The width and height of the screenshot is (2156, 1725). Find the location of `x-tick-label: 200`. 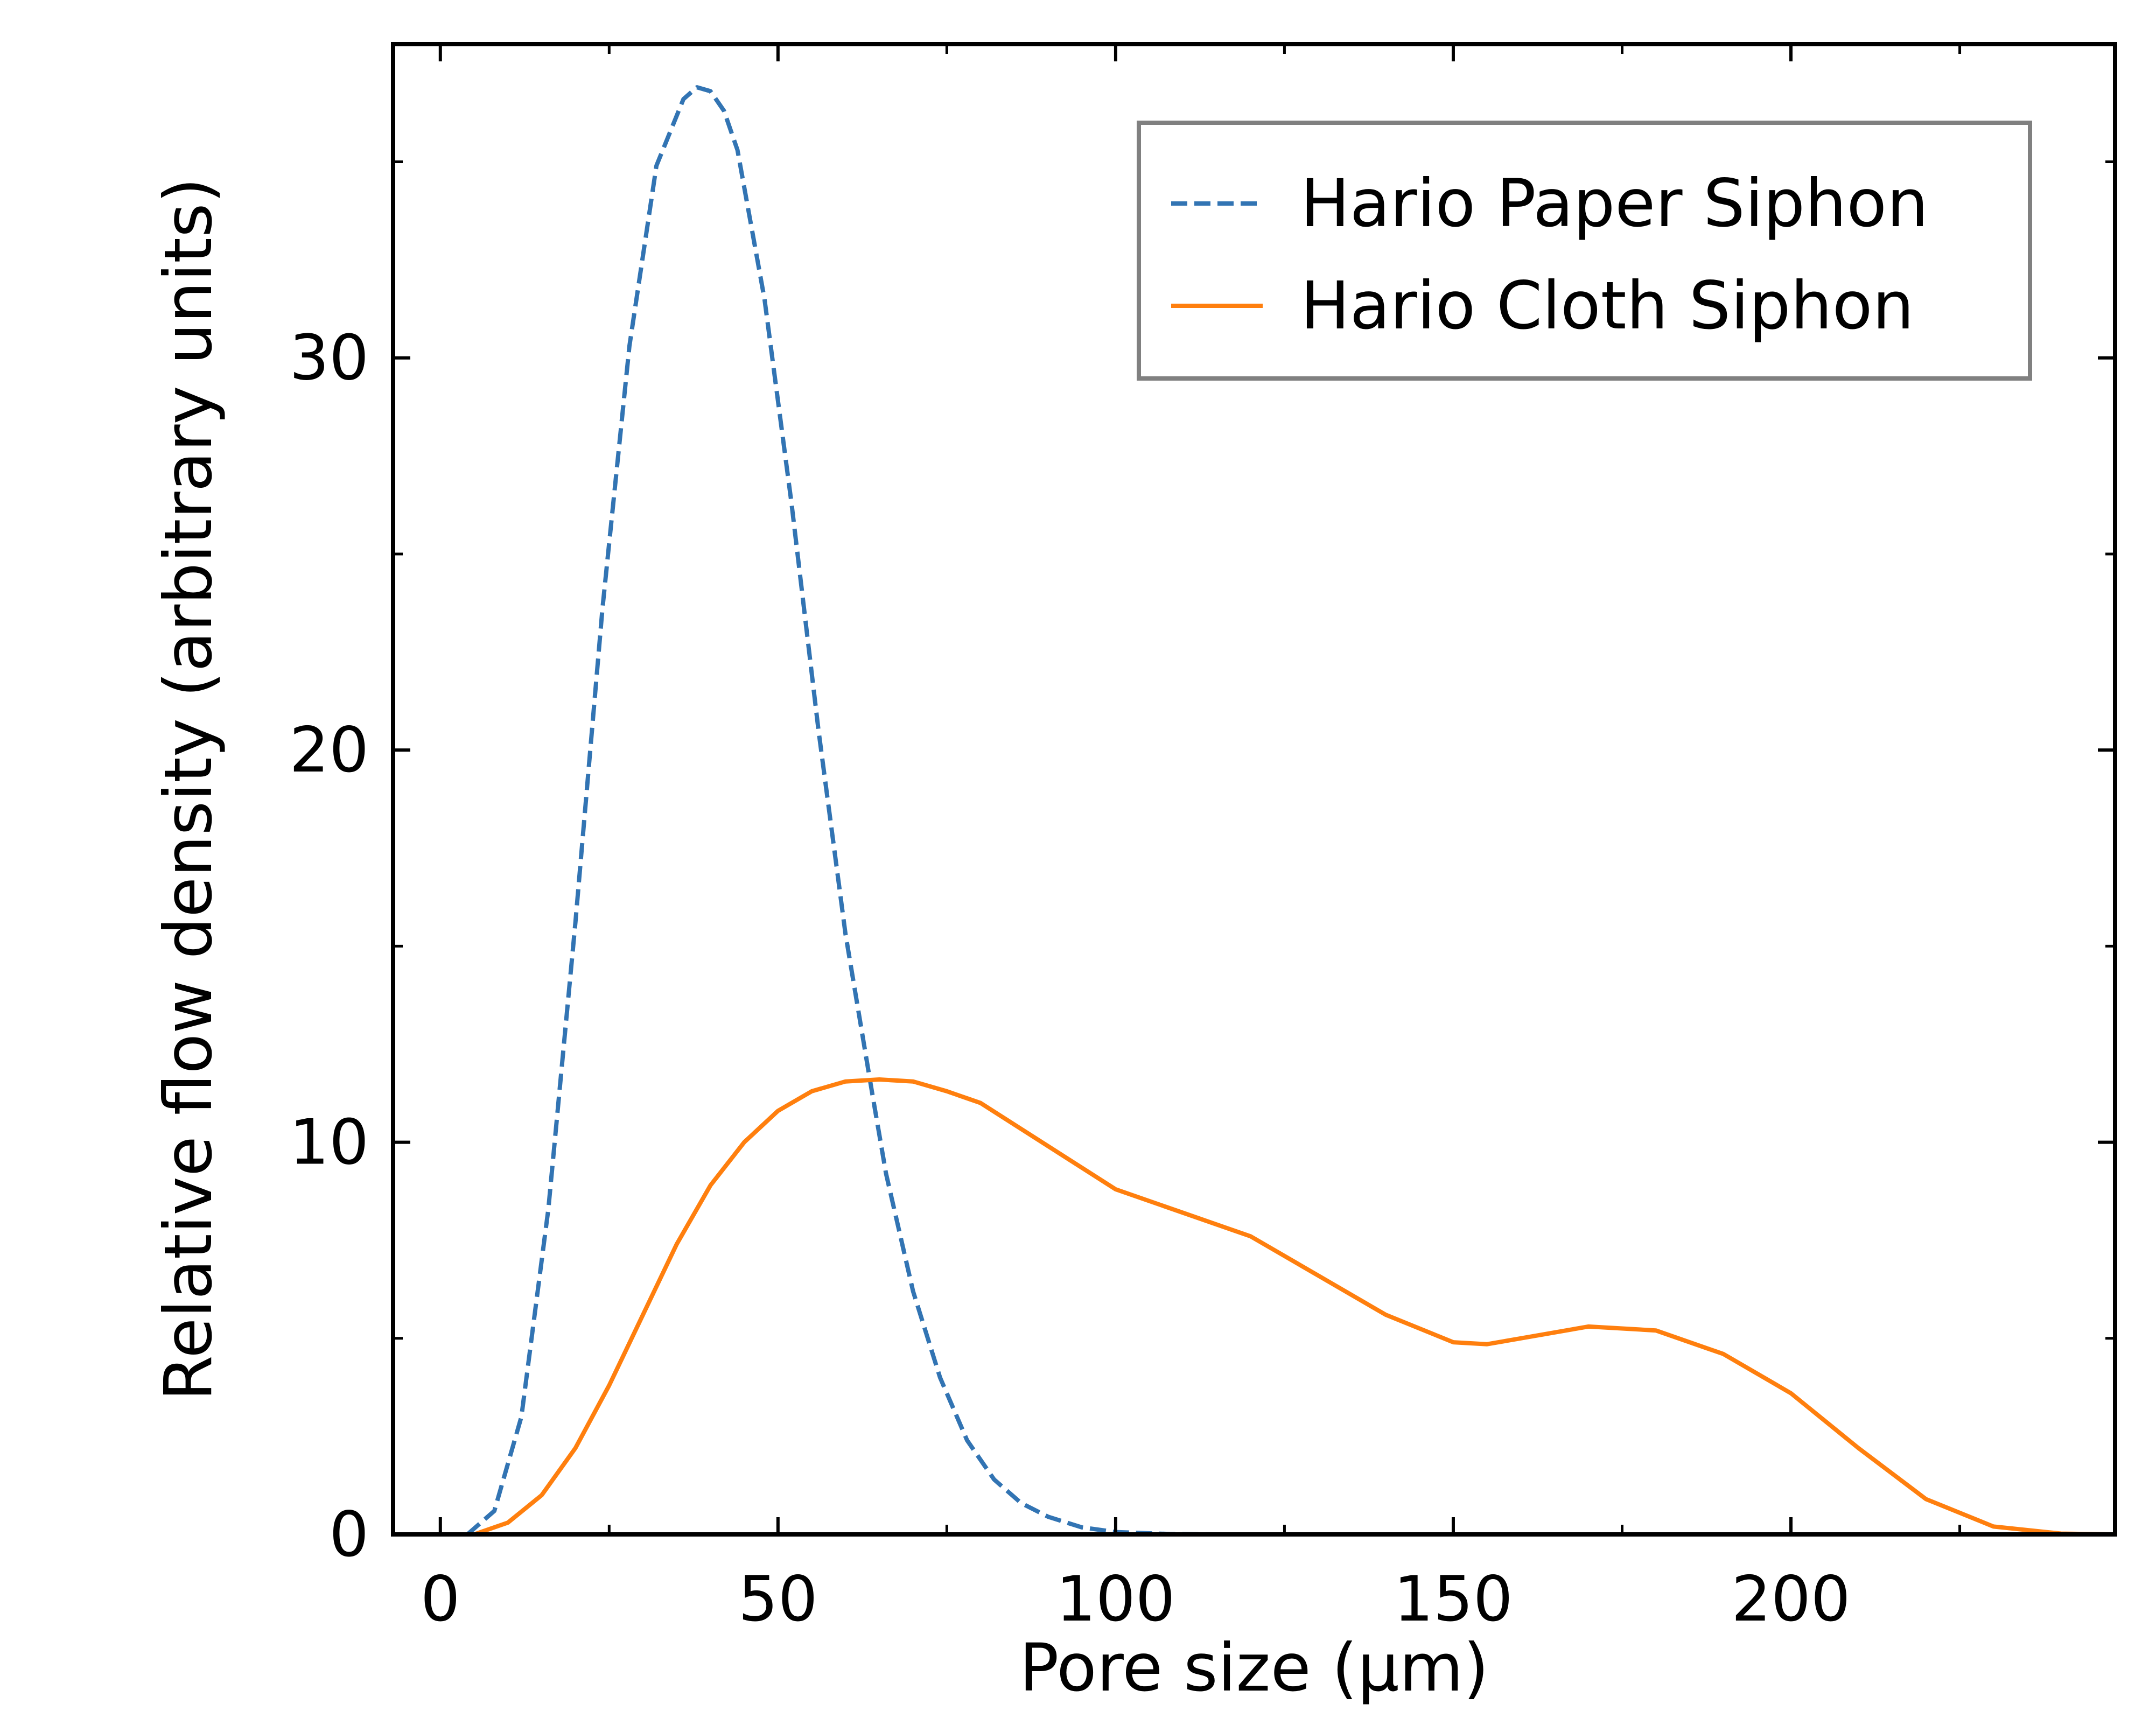

x-tick-label: 200 is located at coordinates (1790, 1599).